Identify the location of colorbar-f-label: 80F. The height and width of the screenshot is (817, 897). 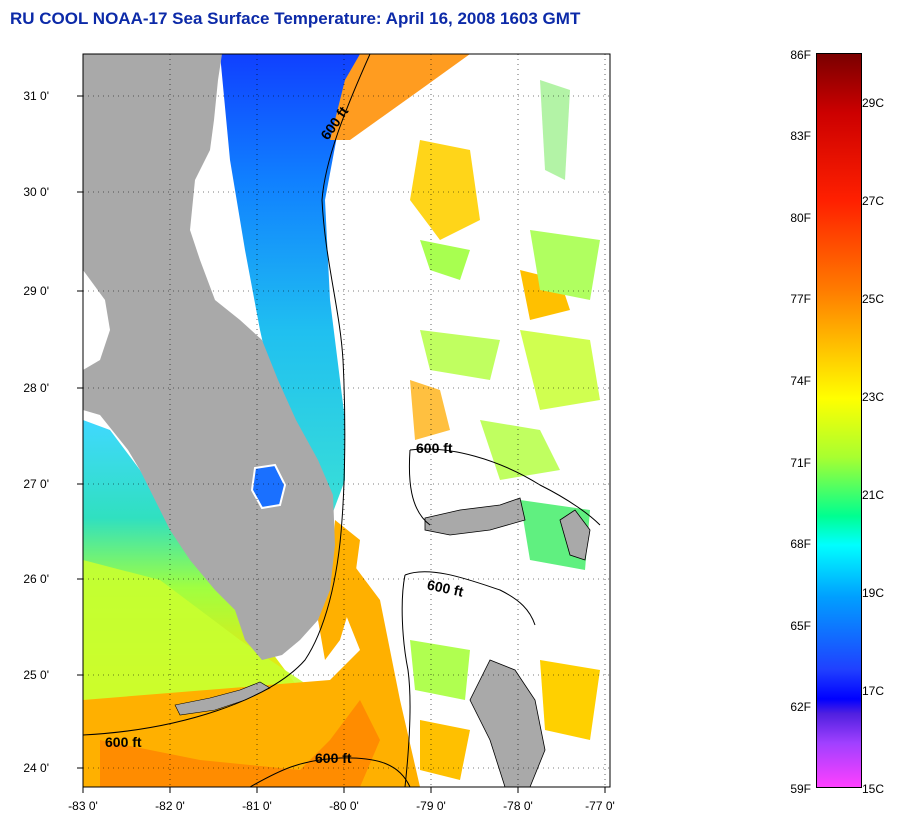
(800, 218).